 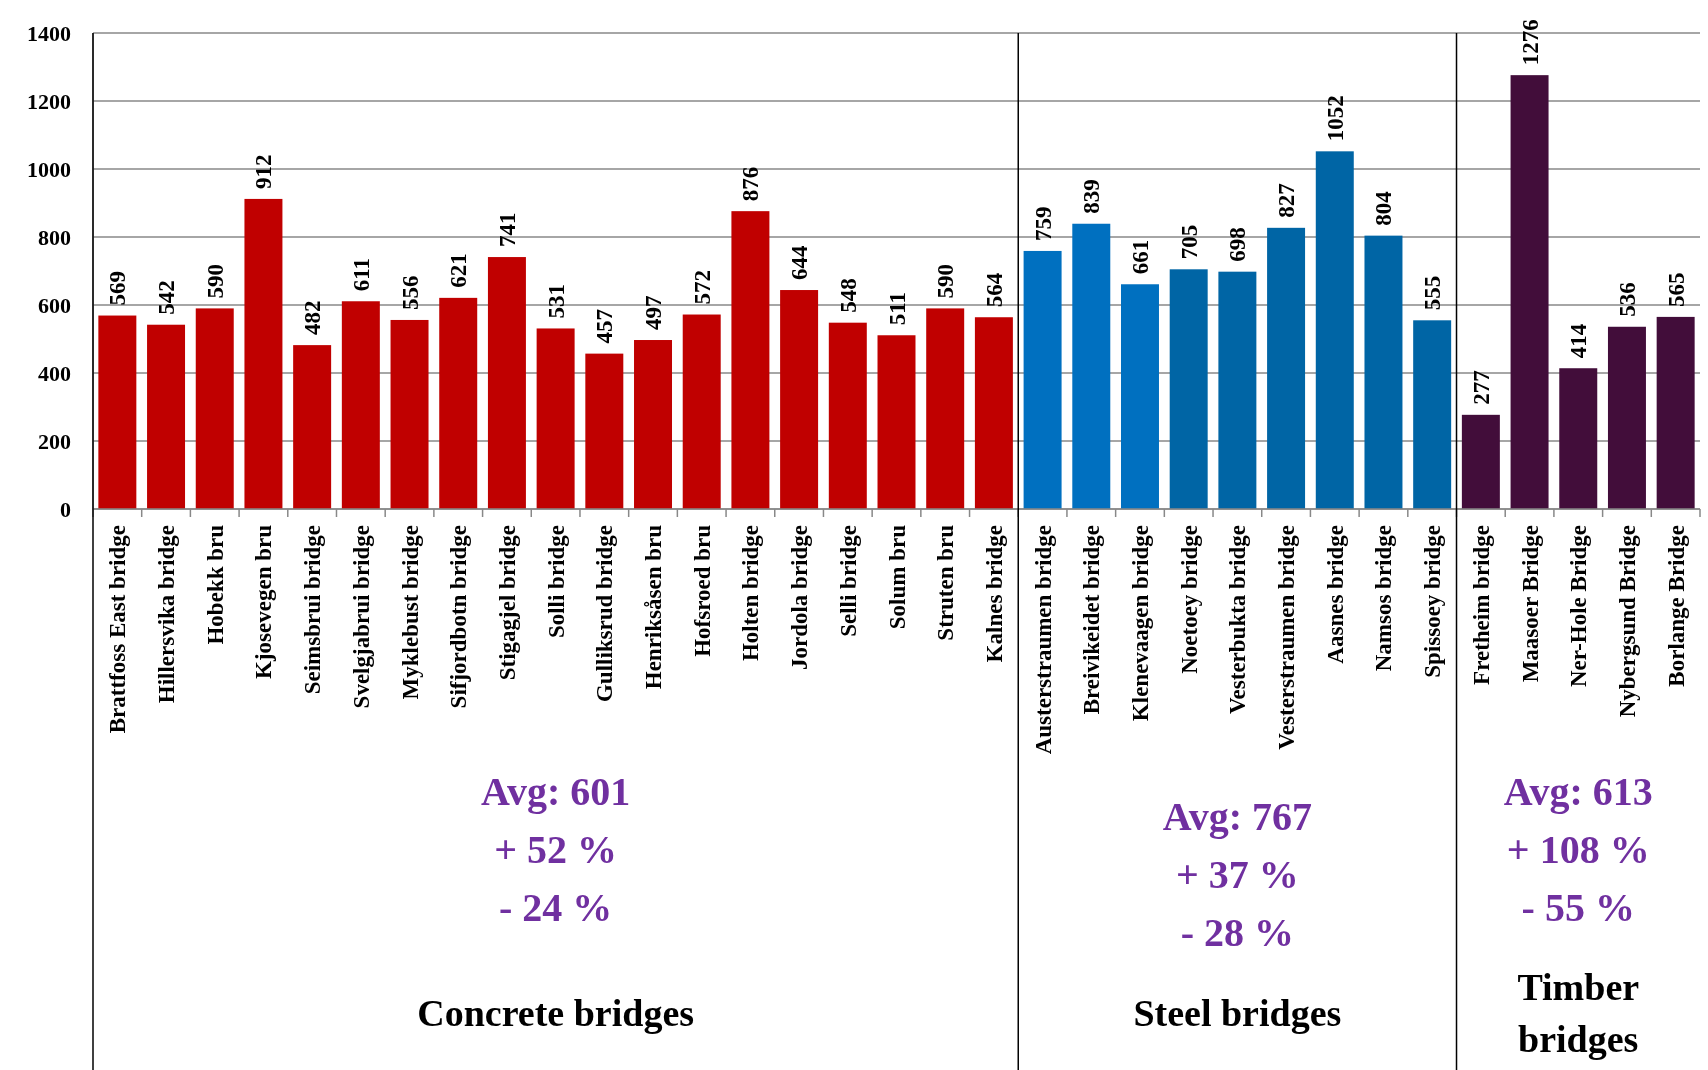 What do you see at coordinates (1140, 257) in the screenshot?
I see `data-label: 661` at bounding box center [1140, 257].